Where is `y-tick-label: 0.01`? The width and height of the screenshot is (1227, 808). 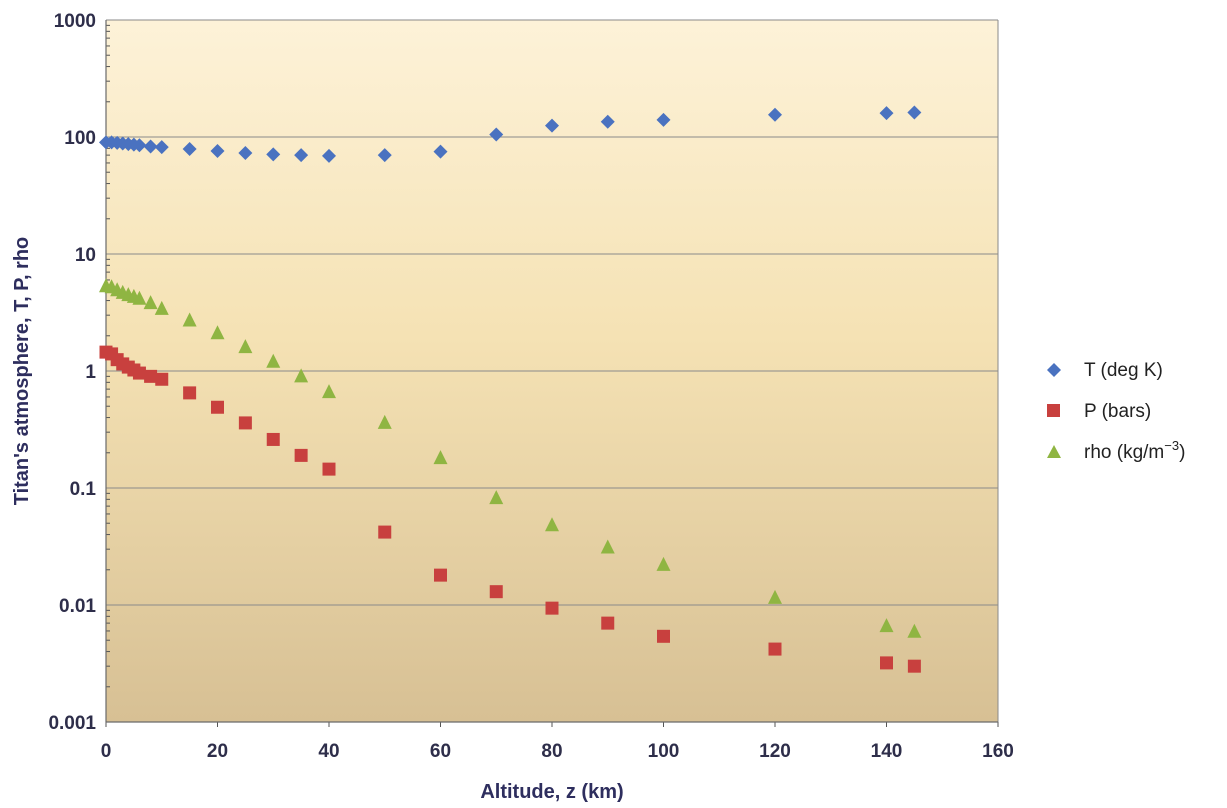
y-tick-label: 0.01 is located at coordinates (77, 606).